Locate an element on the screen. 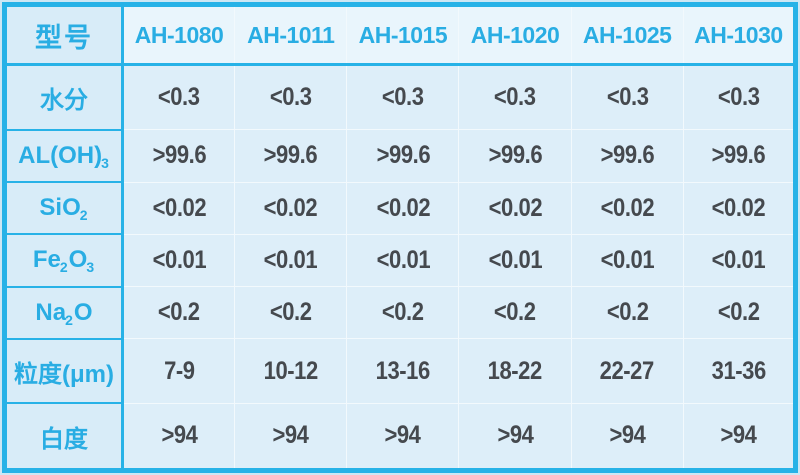  cell-sio2-ah-1011: <0.02 is located at coordinates (291, 208).